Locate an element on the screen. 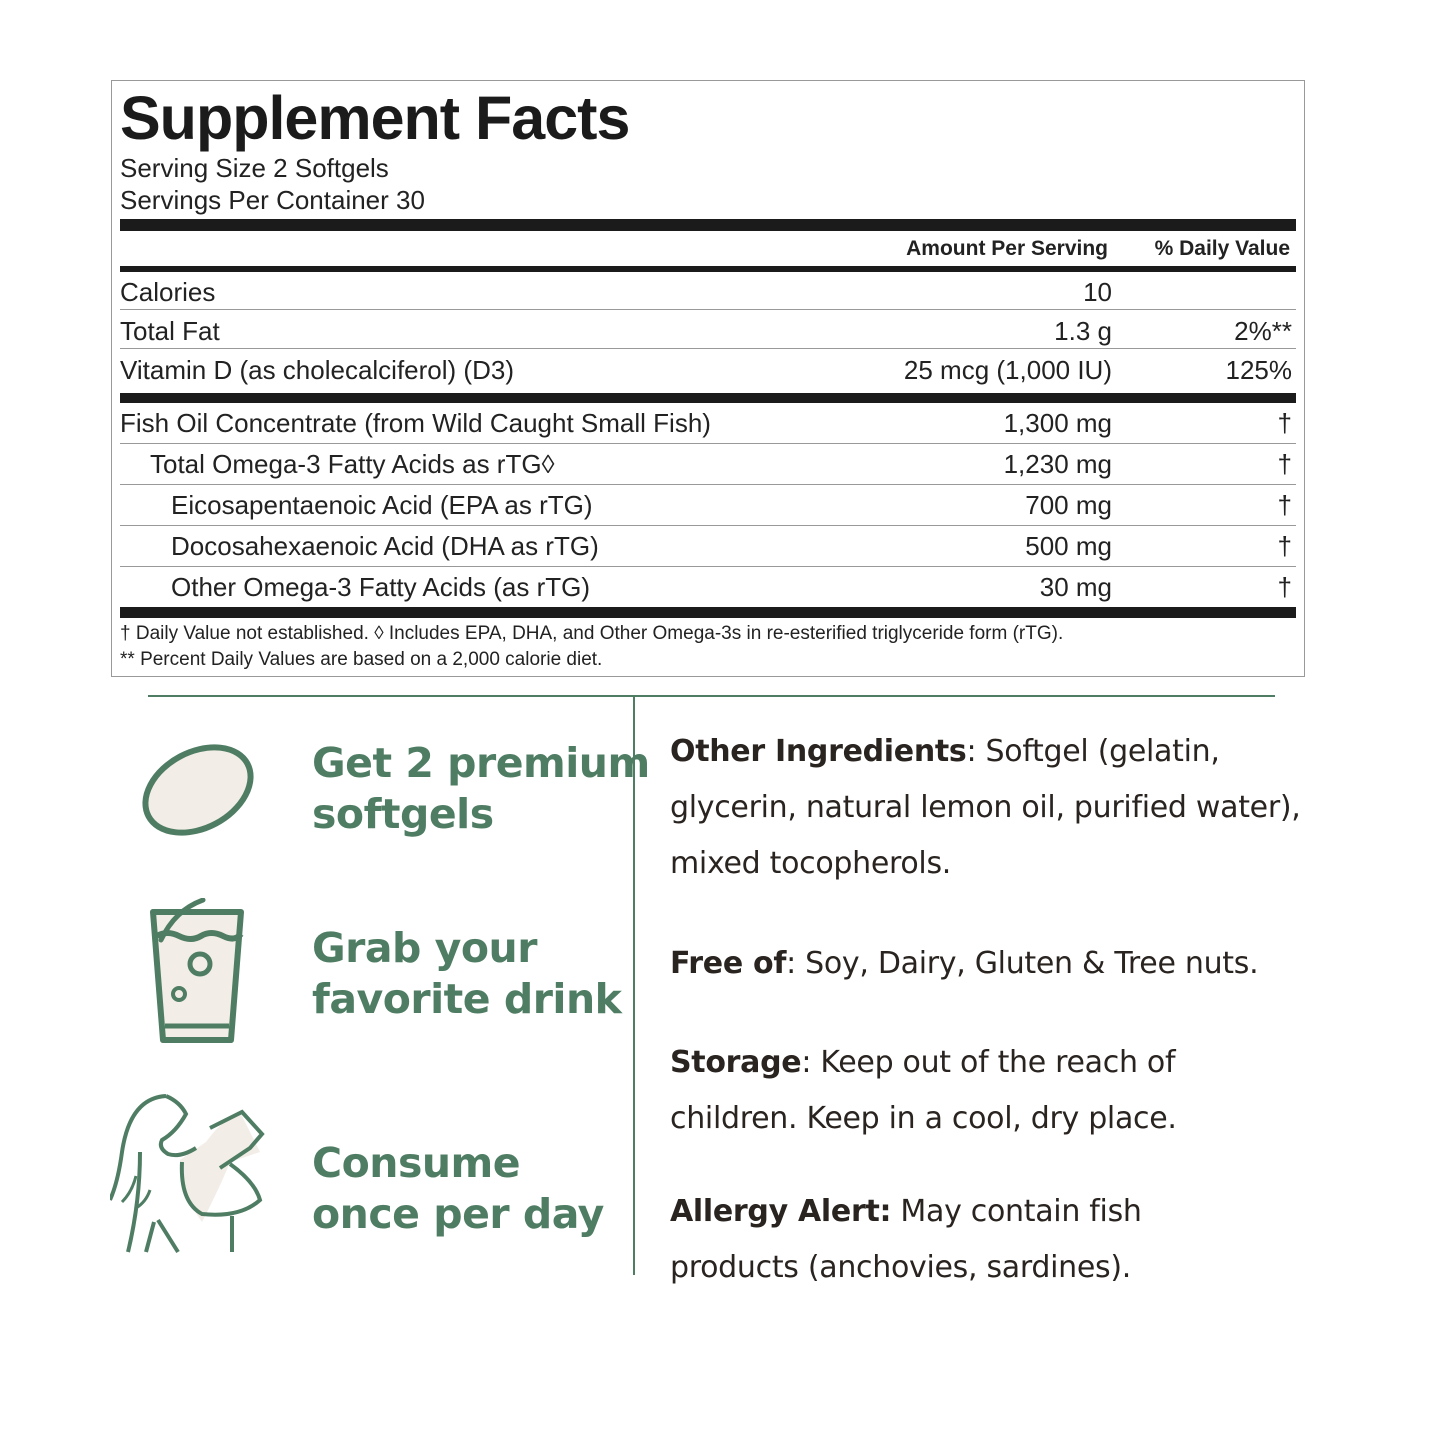 Image resolution: width=1445 pixels, height=1445 pixels. nutrient-name: Calories is located at coordinates (168, 292).